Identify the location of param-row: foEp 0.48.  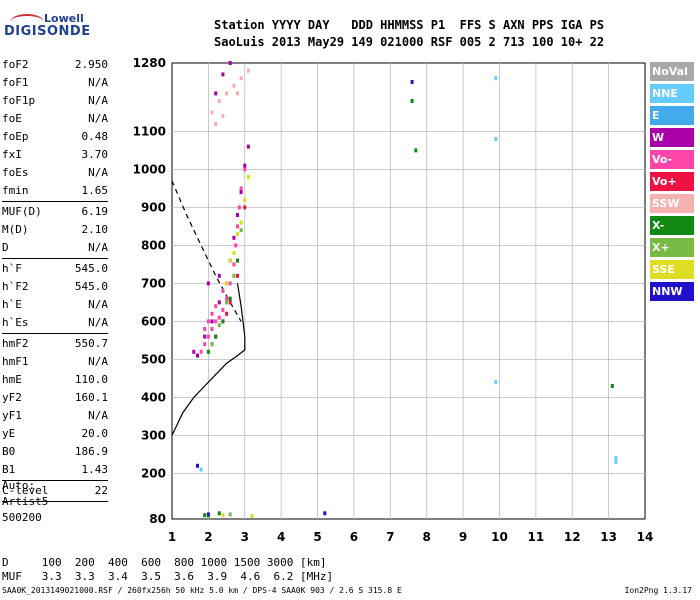
(55, 137).